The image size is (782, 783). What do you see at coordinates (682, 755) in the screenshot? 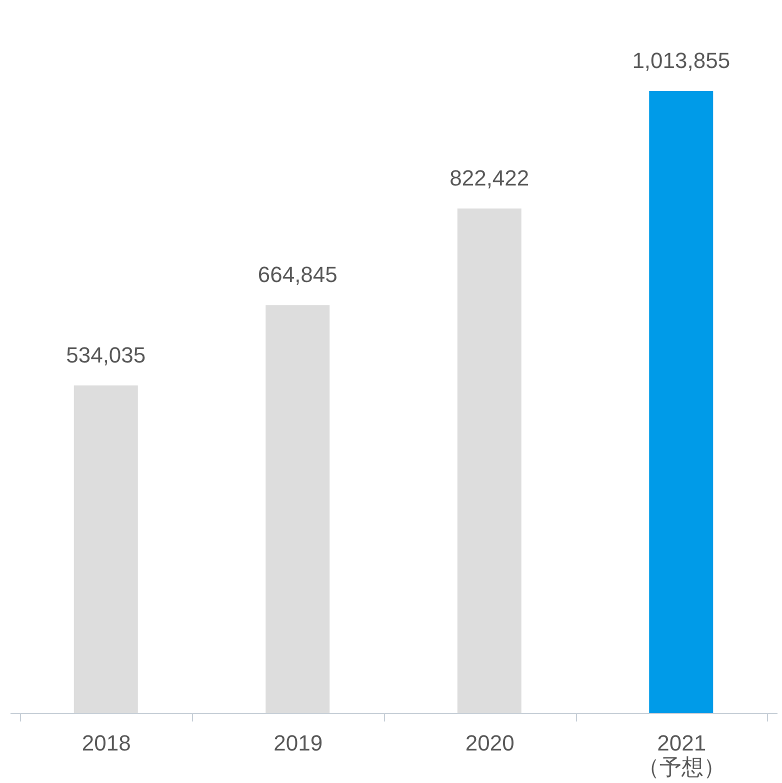
I see `x-tick-label: 2021 （予想）` at bounding box center [682, 755].